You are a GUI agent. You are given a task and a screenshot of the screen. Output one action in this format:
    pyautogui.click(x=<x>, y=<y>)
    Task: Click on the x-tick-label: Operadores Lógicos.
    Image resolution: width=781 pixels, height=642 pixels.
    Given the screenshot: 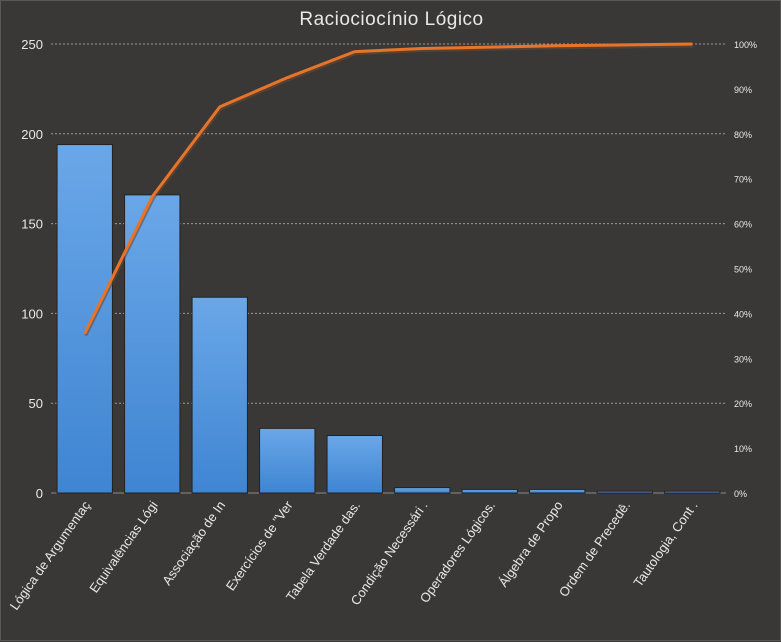 What is the action you would take?
    pyautogui.click(x=458, y=551)
    